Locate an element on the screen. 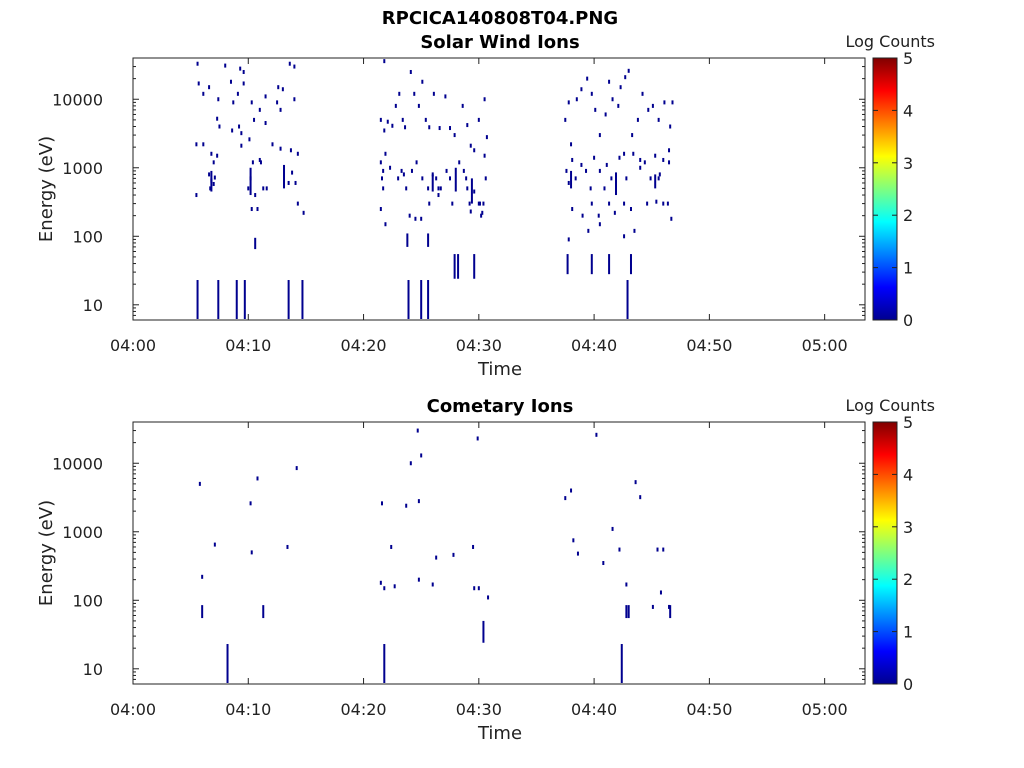 The height and width of the screenshot is (768, 1024). x-tick-label: 04:20 is located at coordinates (363, 345).